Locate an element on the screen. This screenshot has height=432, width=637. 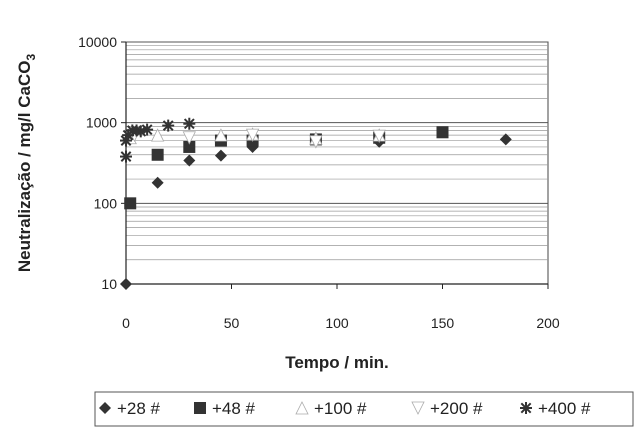
y-axis-title-main: Neutralização / mg/l CaCO is located at coordinates (24, 167).